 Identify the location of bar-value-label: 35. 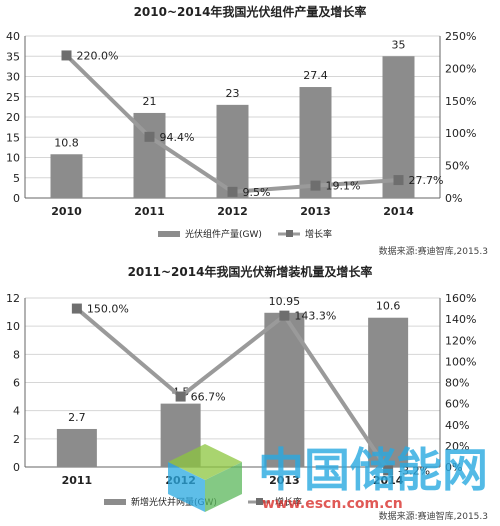
(399, 44).